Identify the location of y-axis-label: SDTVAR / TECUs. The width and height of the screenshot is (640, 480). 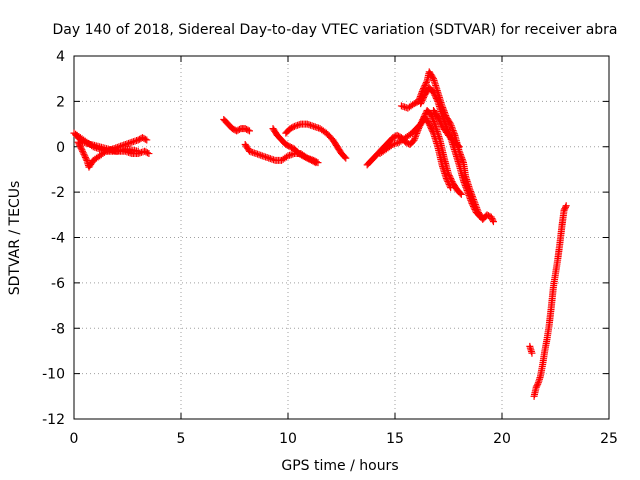
(15, 238).